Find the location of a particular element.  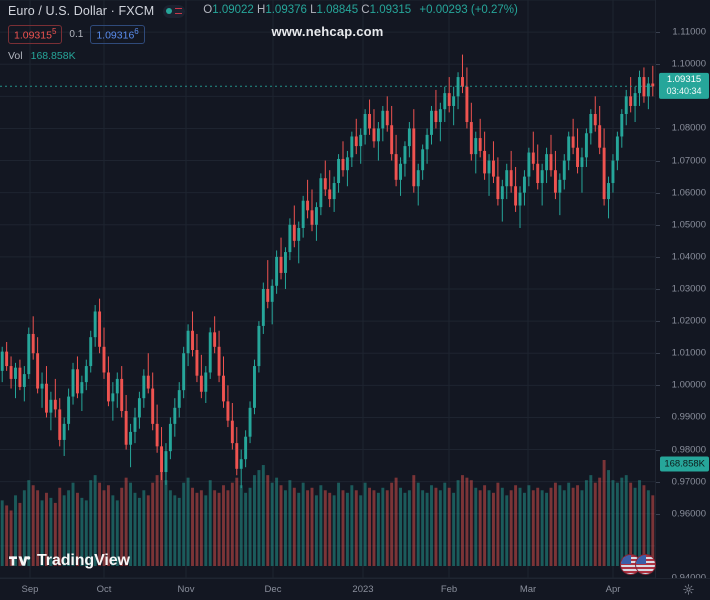

price-axis-label: 1.00000 is located at coordinates (688, 385).